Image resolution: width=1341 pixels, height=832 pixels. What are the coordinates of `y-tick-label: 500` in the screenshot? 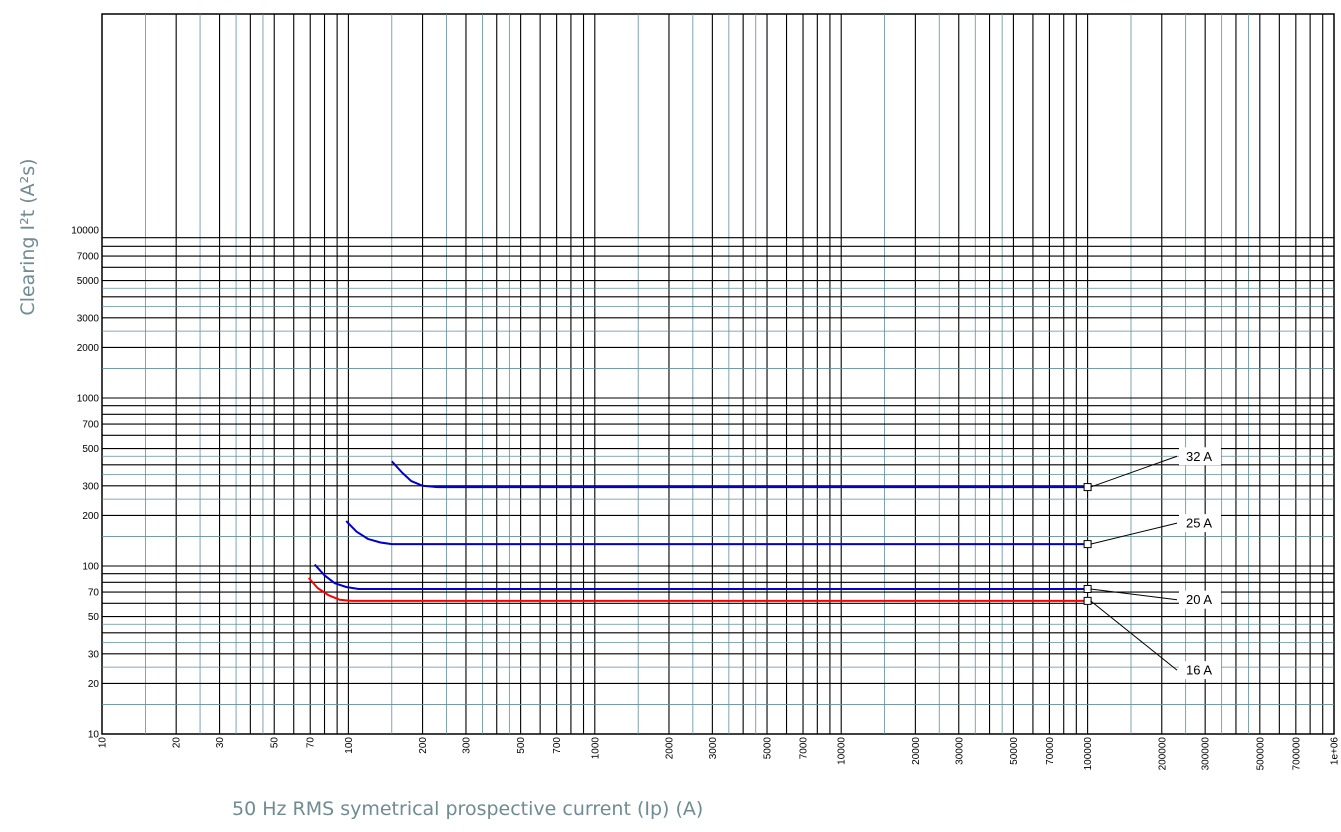 It's located at (90, 449).